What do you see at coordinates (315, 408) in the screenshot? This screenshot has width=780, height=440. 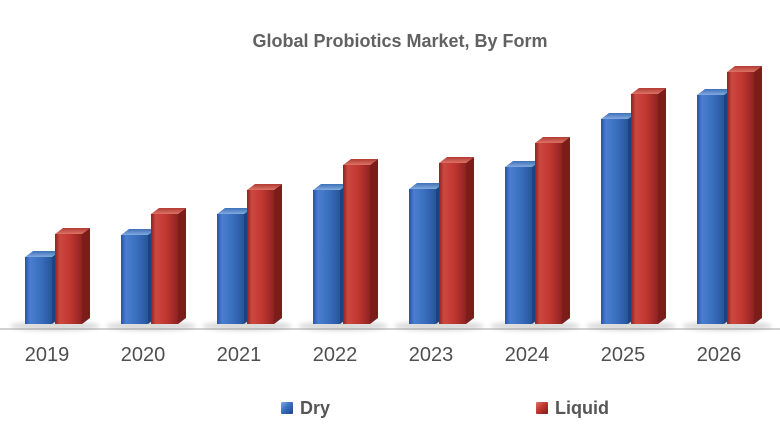 I see `legend-label-dry: Dry` at bounding box center [315, 408].